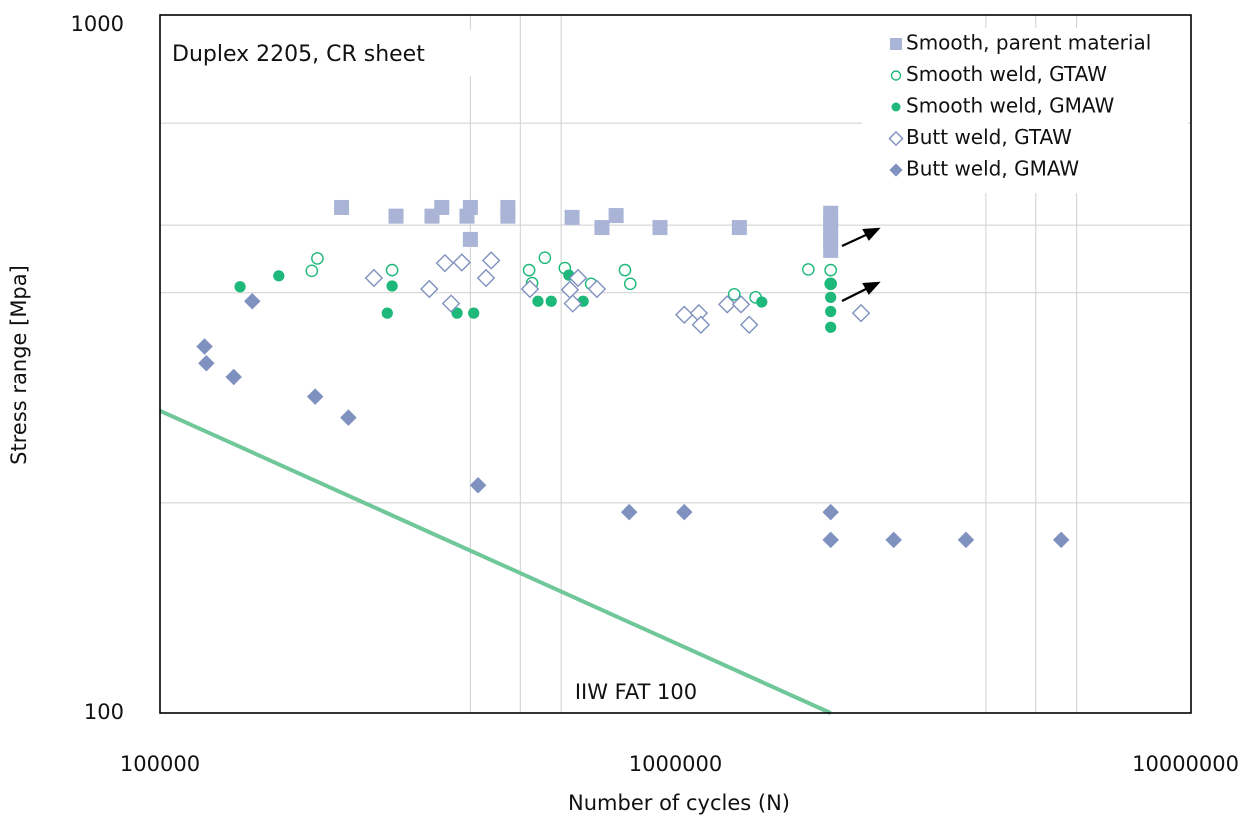  What do you see at coordinates (160, 764) in the screenshot?
I see `x-tick-label: 100000` at bounding box center [160, 764].